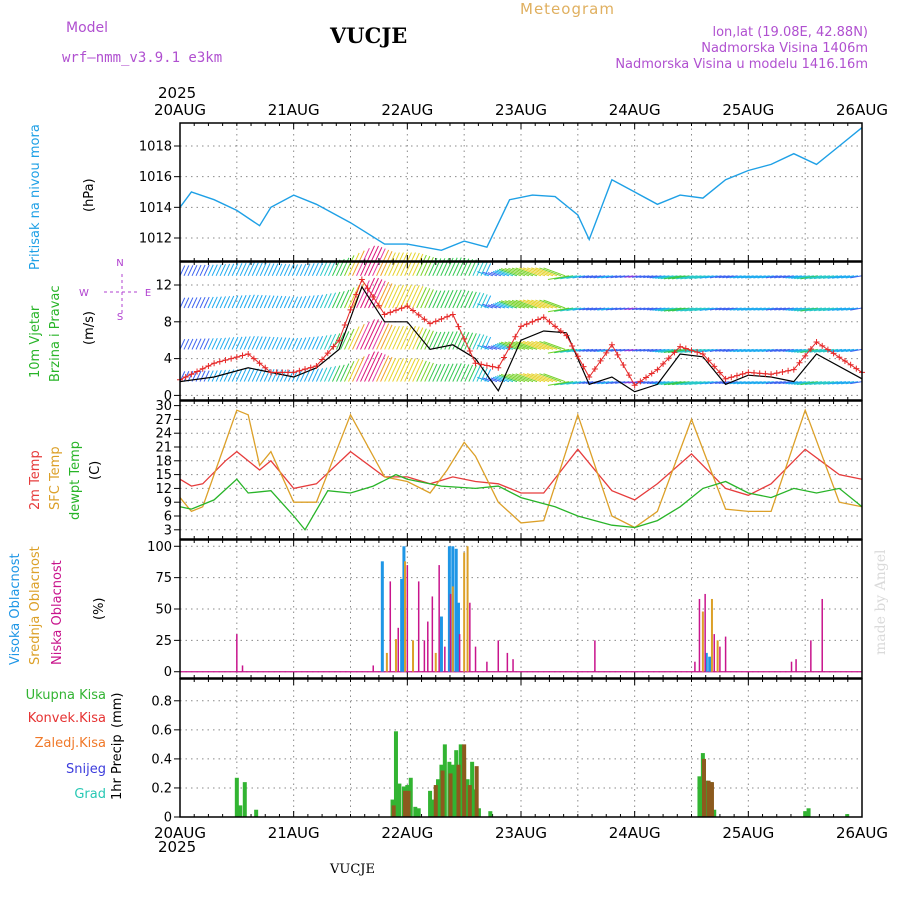  Describe the element at coordinates (163, 406) in the screenshot. I see `y-tick-label: 30` at that location.